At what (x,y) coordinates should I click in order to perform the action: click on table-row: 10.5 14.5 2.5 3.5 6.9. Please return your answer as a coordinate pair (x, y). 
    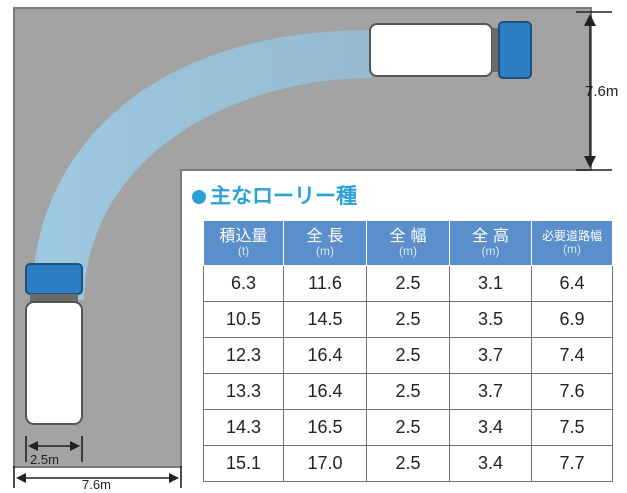
    Looking at the image, I should click on (408, 319).